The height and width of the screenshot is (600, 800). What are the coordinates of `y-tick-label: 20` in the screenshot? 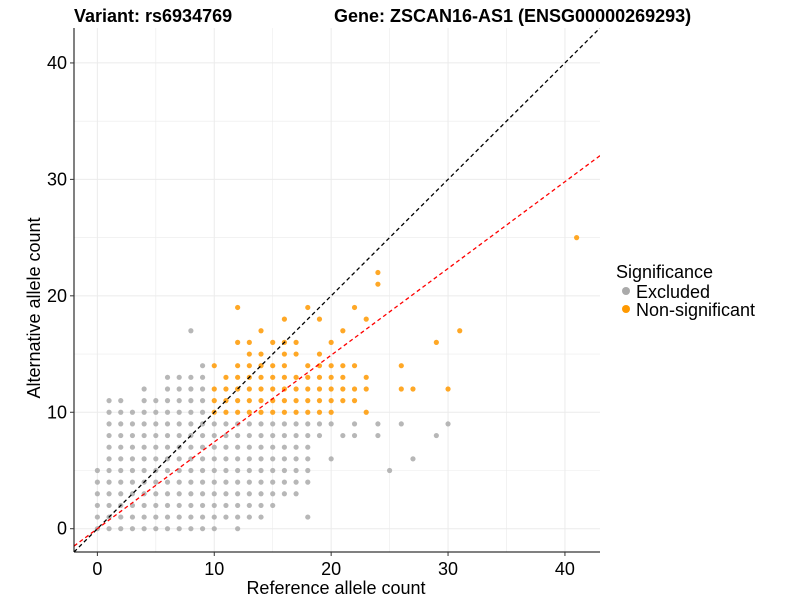 It's located at (57, 296).